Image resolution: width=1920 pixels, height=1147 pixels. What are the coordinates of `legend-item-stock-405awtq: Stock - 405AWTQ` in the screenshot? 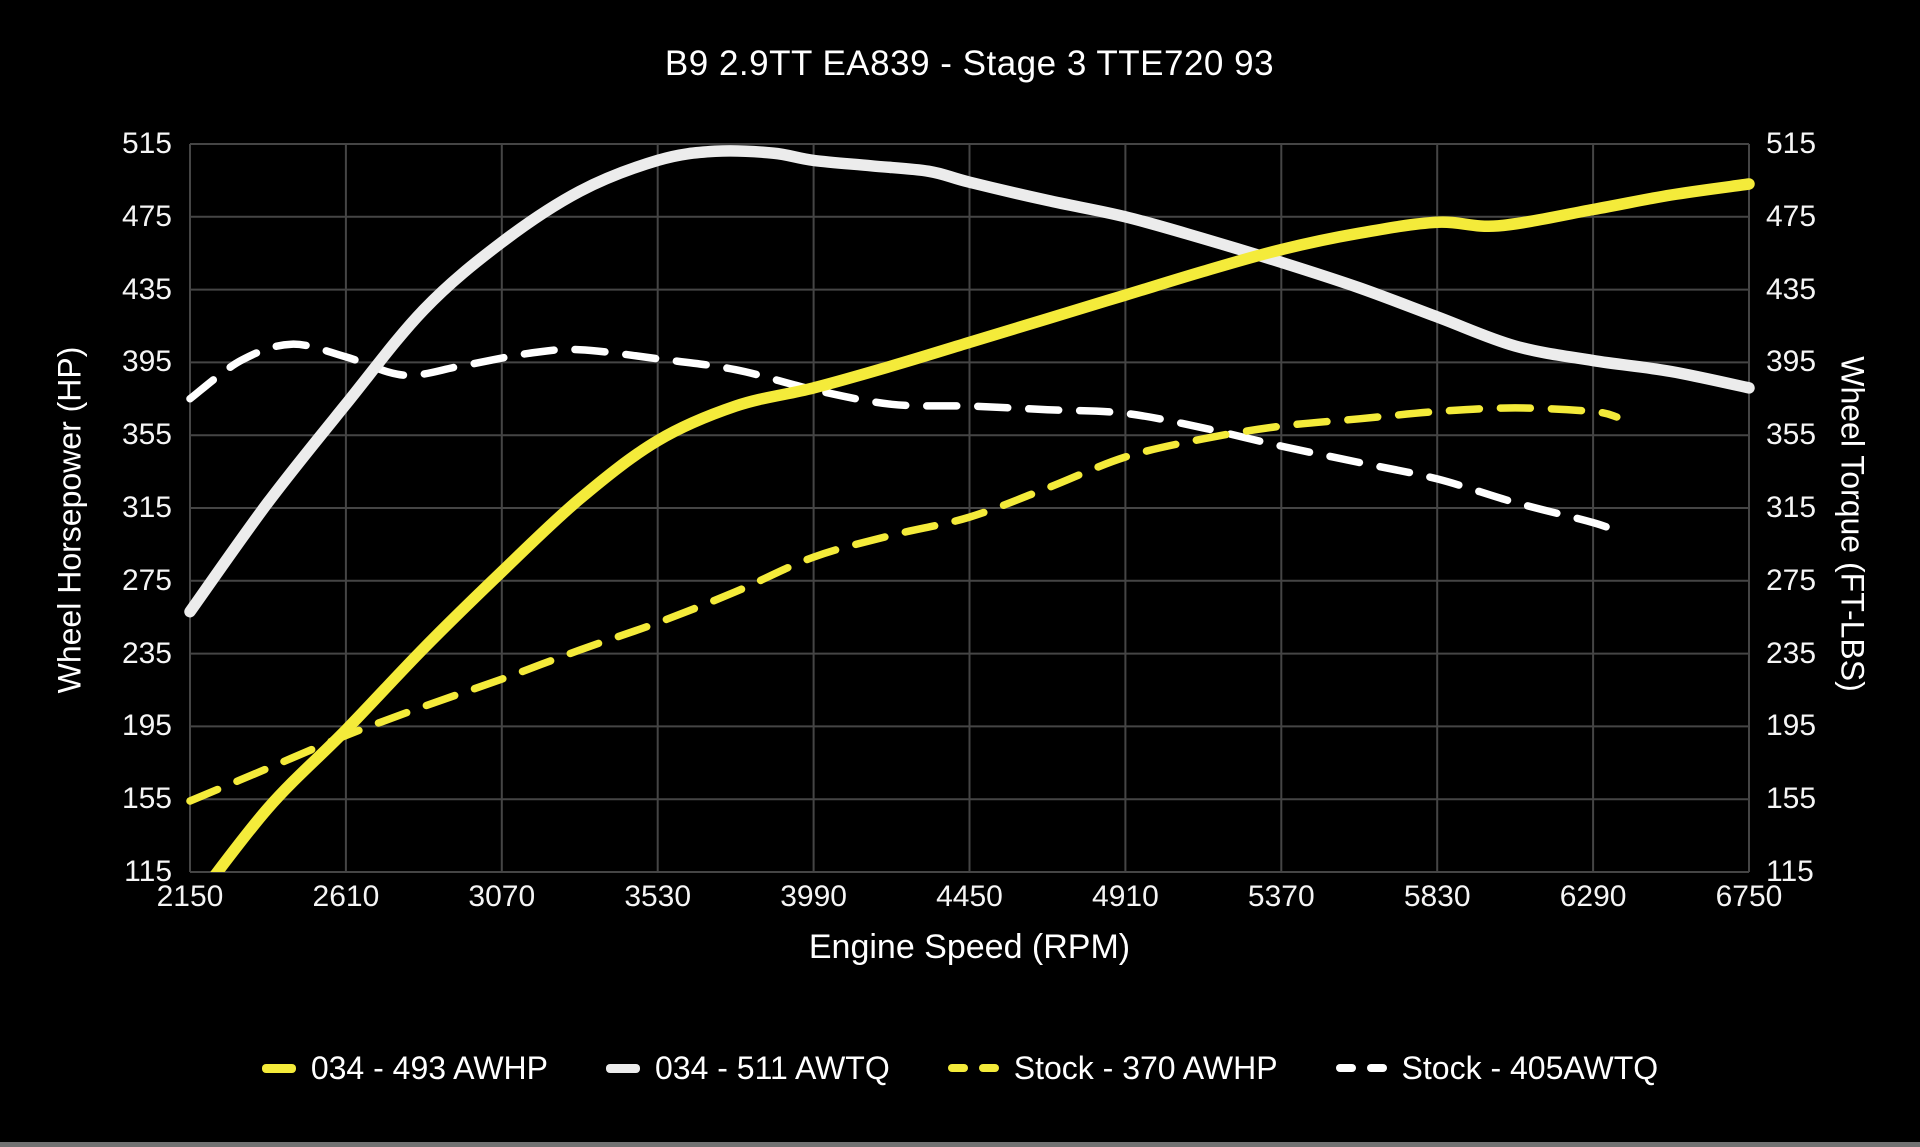 It's located at (1497, 1068).